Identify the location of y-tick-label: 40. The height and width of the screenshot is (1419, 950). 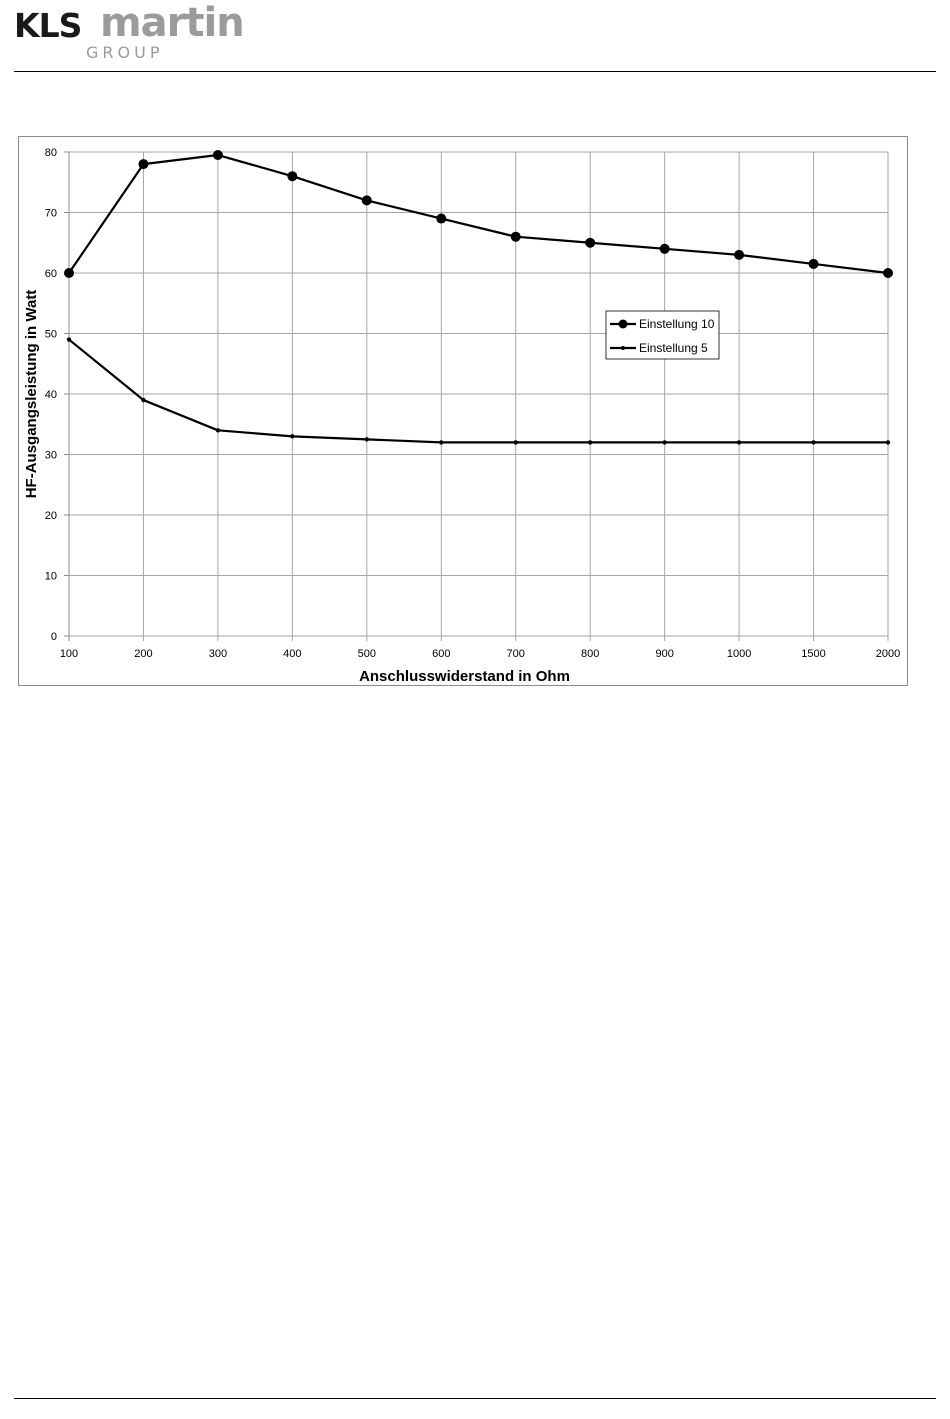
(51, 395).